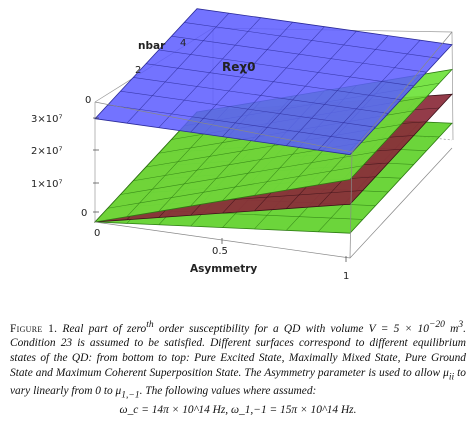  Describe the element at coordinates (152, 46) in the screenshot. I see `nbar-axis-label: nbar` at that location.